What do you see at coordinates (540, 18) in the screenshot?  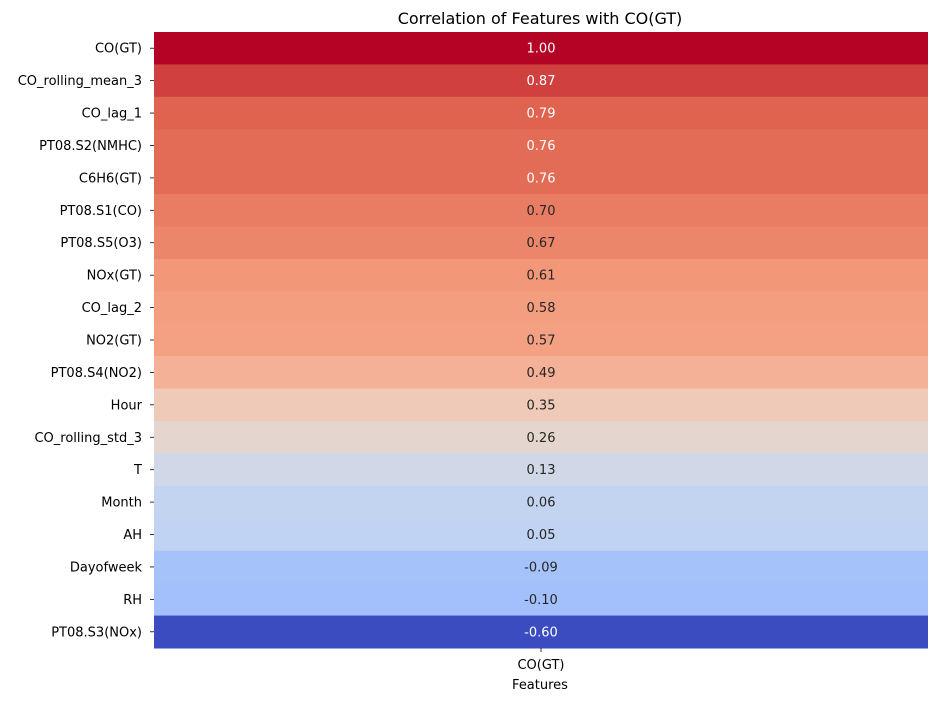 I see `chart-title: Correlation of Features with CO(GT)` at bounding box center [540, 18].